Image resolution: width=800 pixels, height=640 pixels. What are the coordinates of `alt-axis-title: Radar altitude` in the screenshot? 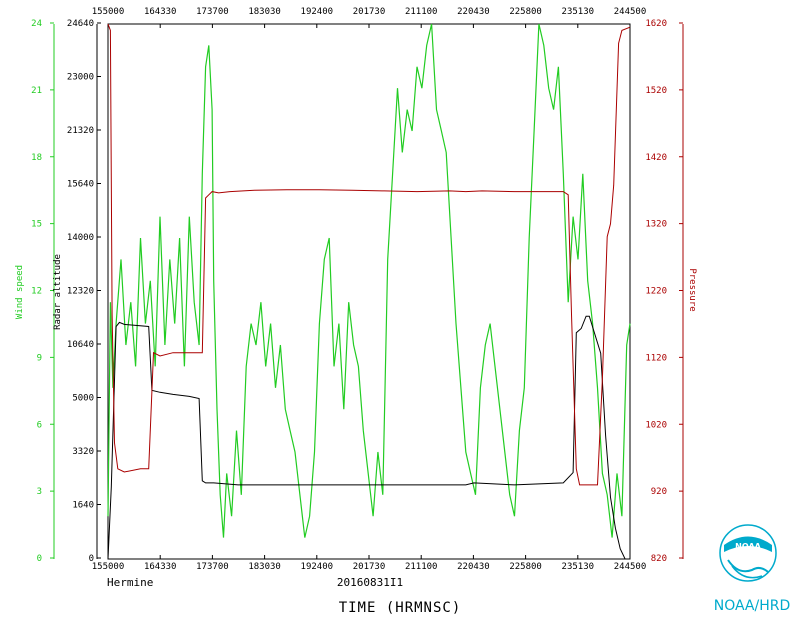 It's located at (58, 292).